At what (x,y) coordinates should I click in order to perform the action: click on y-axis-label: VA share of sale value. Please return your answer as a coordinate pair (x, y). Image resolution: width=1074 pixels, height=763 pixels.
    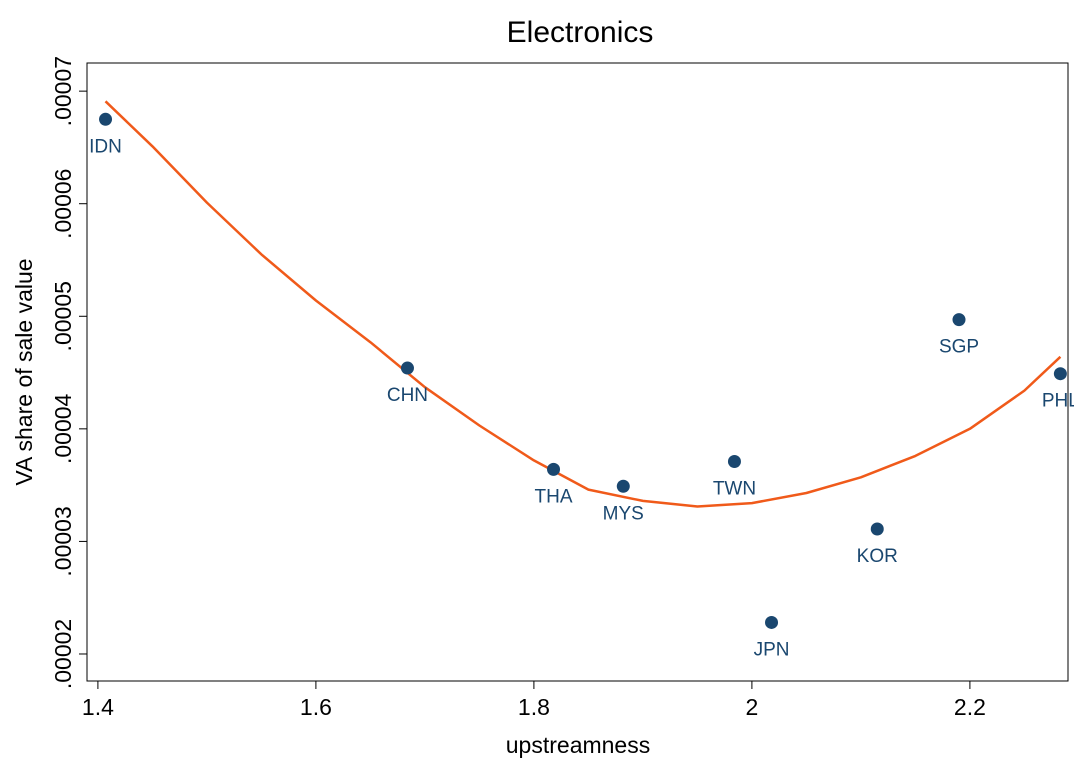
    Looking at the image, I should click on (24, 371).